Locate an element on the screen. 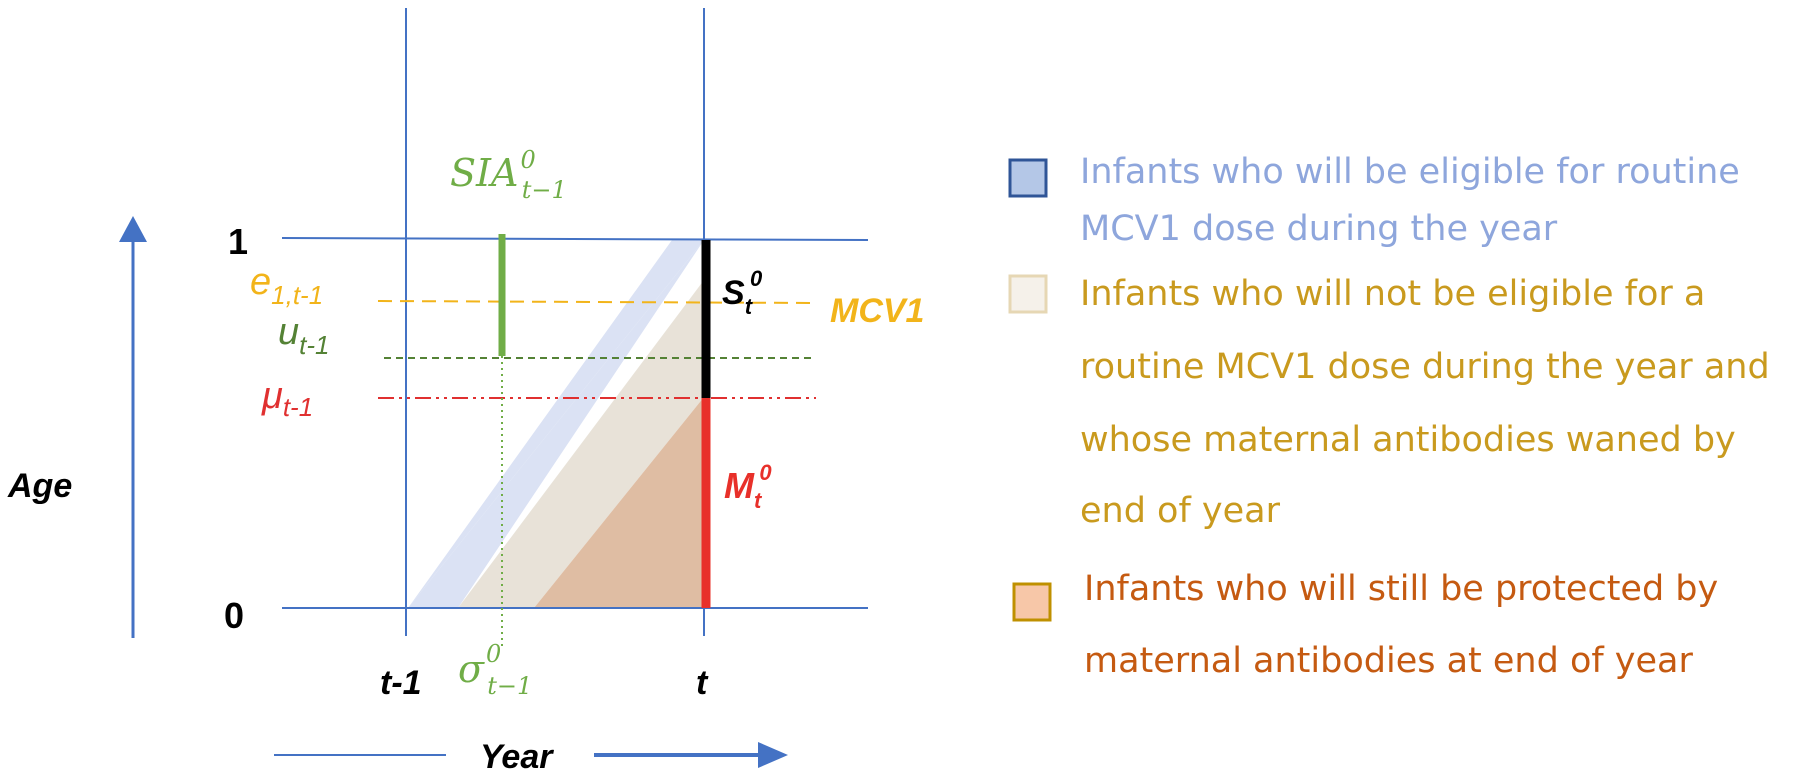 This screenshot has height=776, width=1800. sigma-sup: 0 is located at coordinates (493, 654).